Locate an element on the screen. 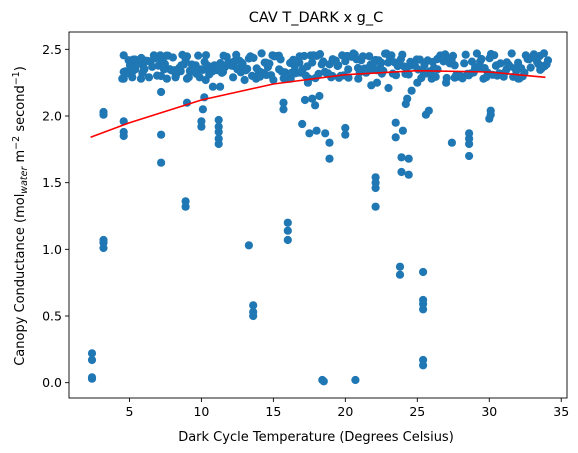 This screenshot has width=578, height=453. y-tick-label: 1.0 is located at coordinates (52, 249).